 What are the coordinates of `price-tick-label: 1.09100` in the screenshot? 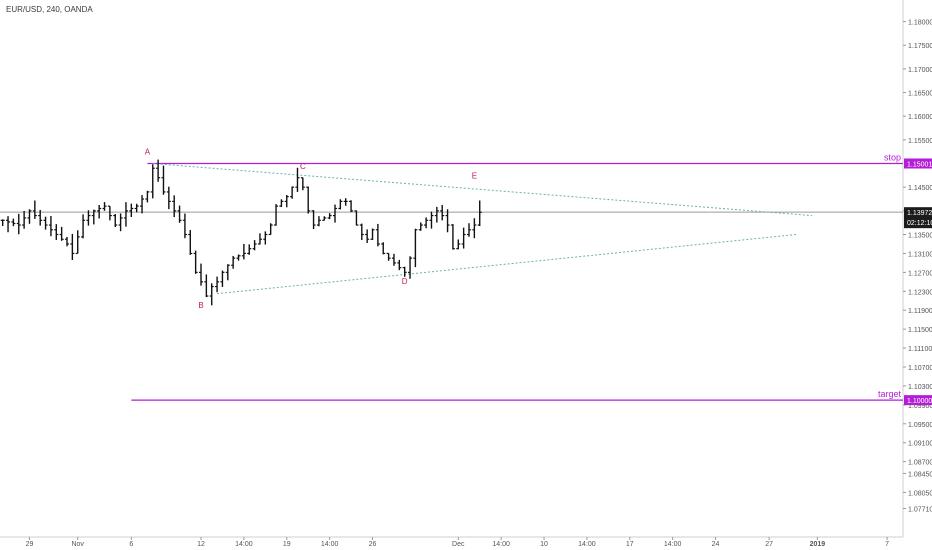 It's located at (920, 444).